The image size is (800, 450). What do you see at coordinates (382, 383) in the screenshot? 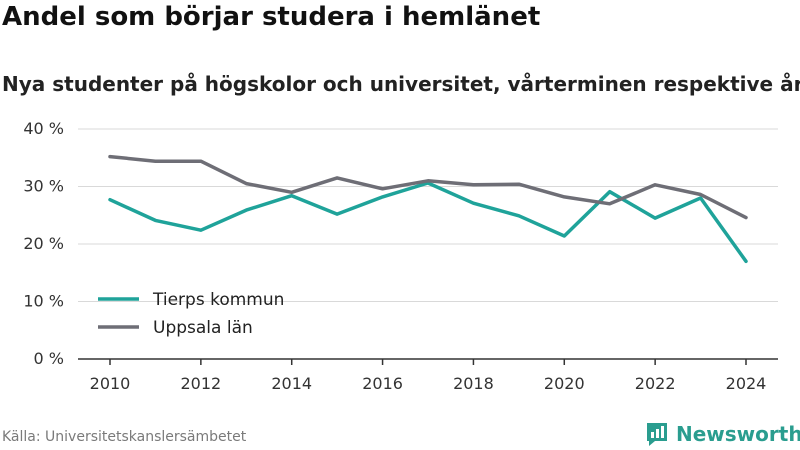
I see `x-tick-label: 2016` at bounding box center [382, 383].